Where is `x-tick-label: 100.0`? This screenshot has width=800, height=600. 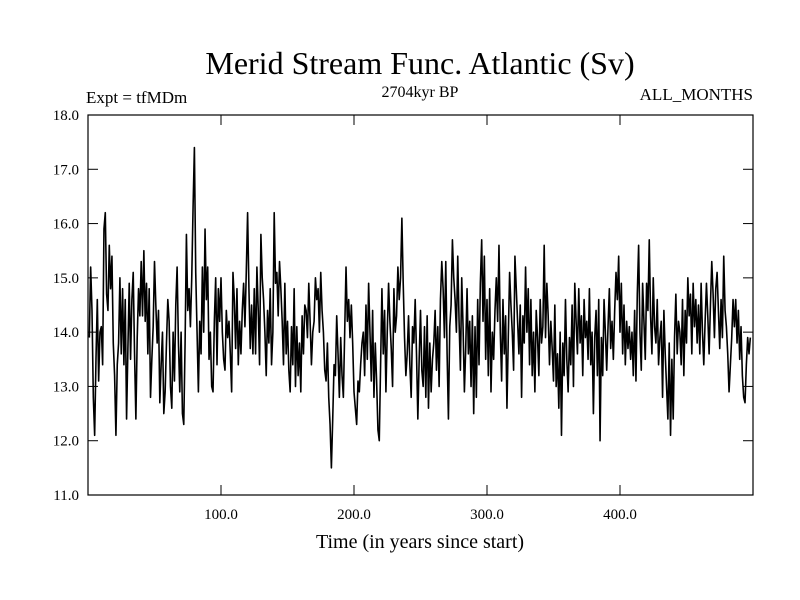 x-tick-label: 100.0 is located at coordinates (221, 515).